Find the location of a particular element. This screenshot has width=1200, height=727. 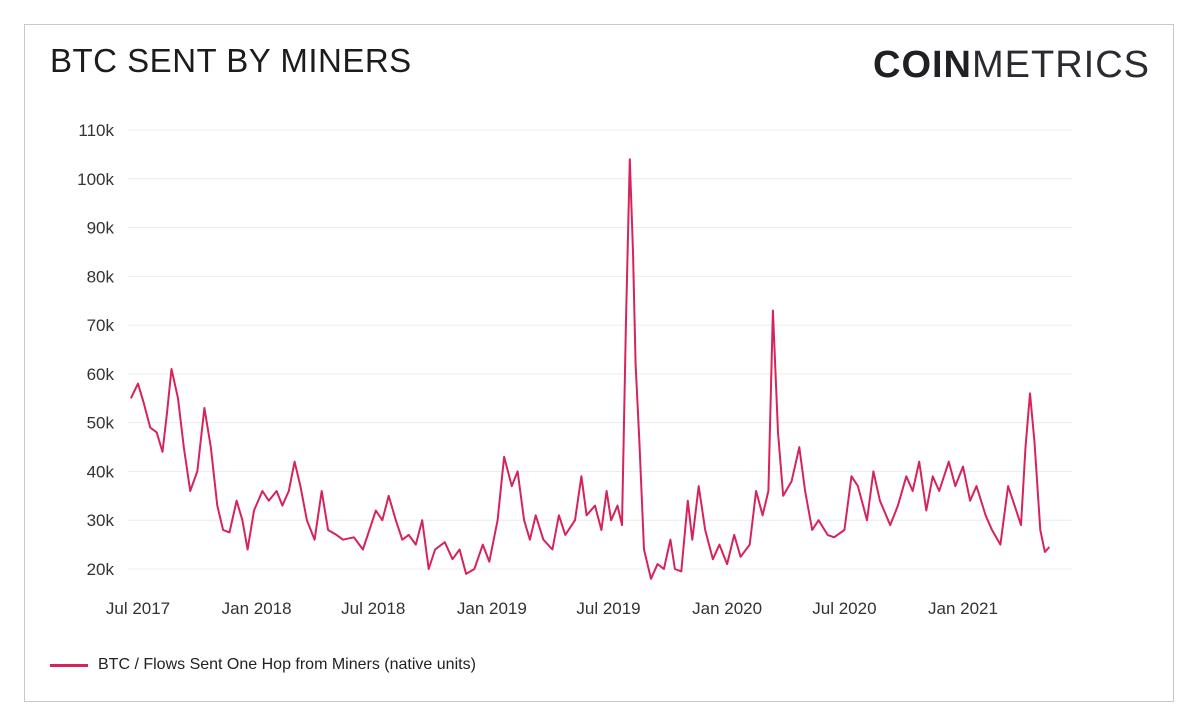

x-tick-label: Jul 2017 is located at coordinates (138, 608).